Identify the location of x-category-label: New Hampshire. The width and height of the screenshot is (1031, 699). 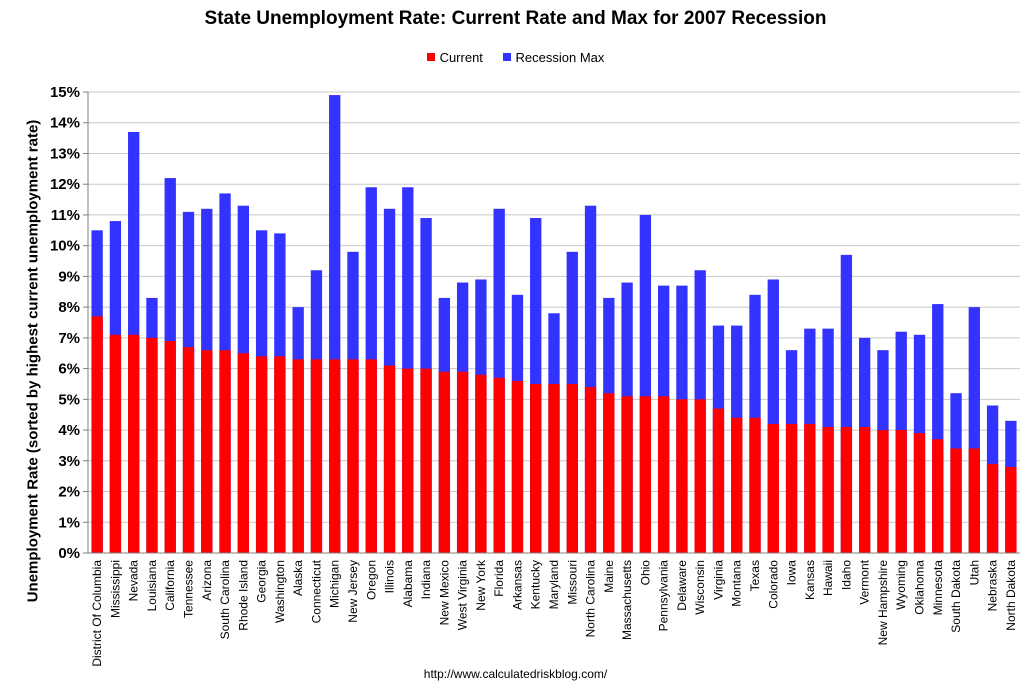
(883, 603).